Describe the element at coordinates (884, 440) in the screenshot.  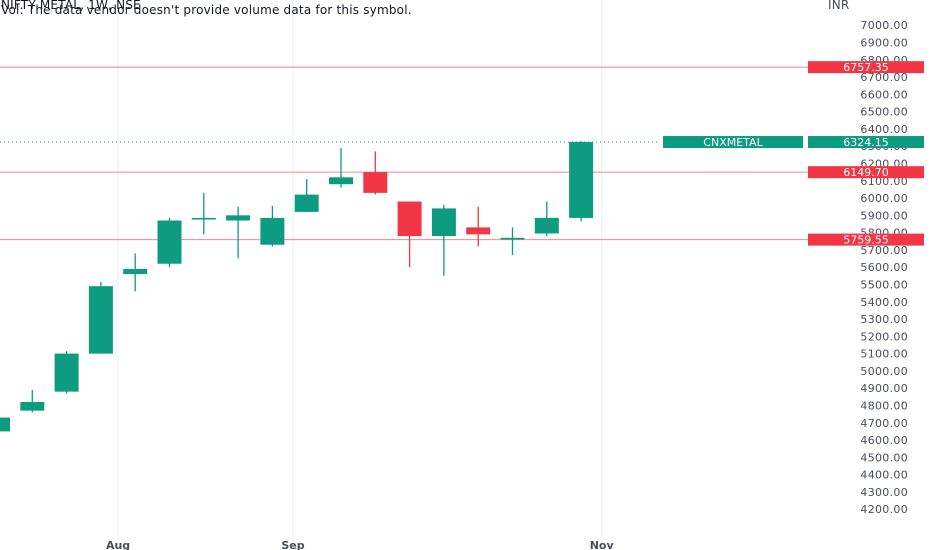
I see `price-axis-label: 4600.00` at that location.